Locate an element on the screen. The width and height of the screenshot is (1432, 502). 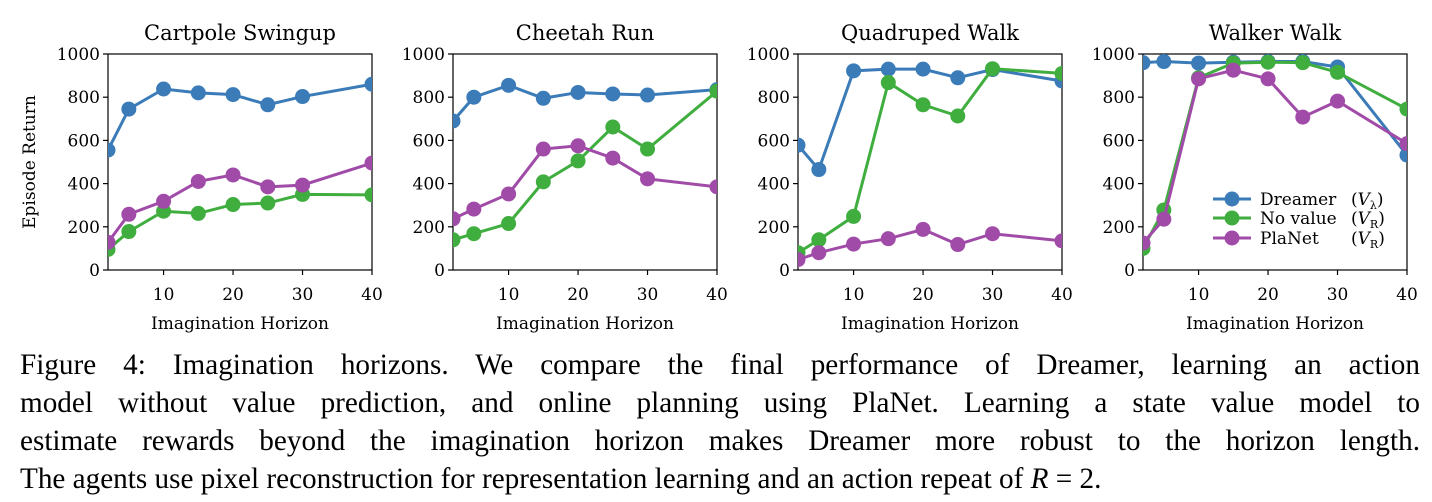
legend-label: No value is located at coordinates (1298, 219).